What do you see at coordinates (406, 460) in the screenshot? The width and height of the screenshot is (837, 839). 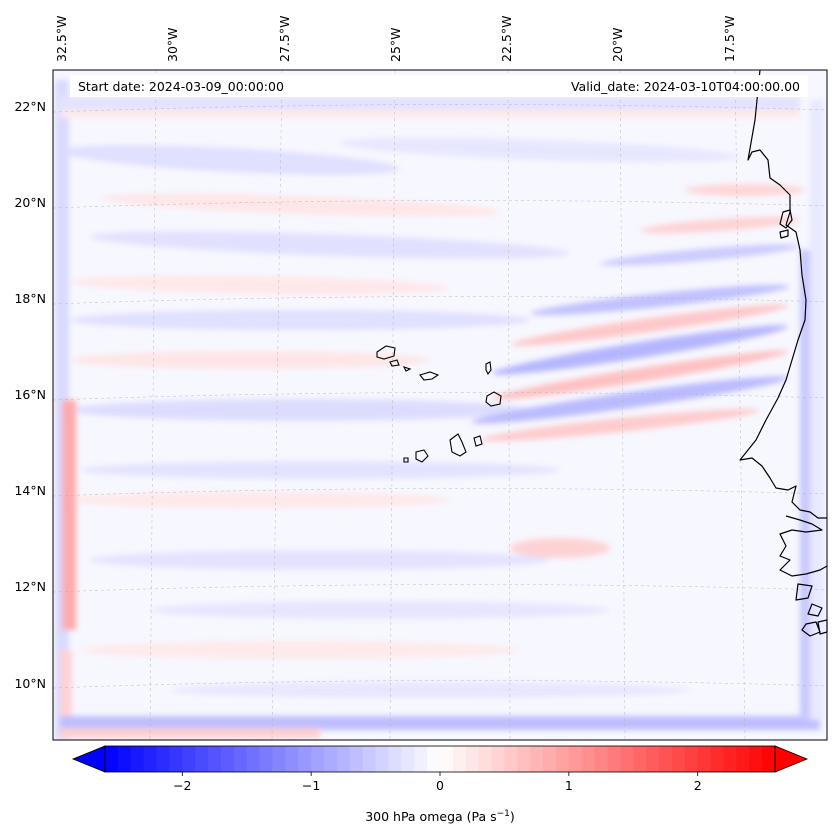 I see `island-brava` at bounding box center [406, 460].